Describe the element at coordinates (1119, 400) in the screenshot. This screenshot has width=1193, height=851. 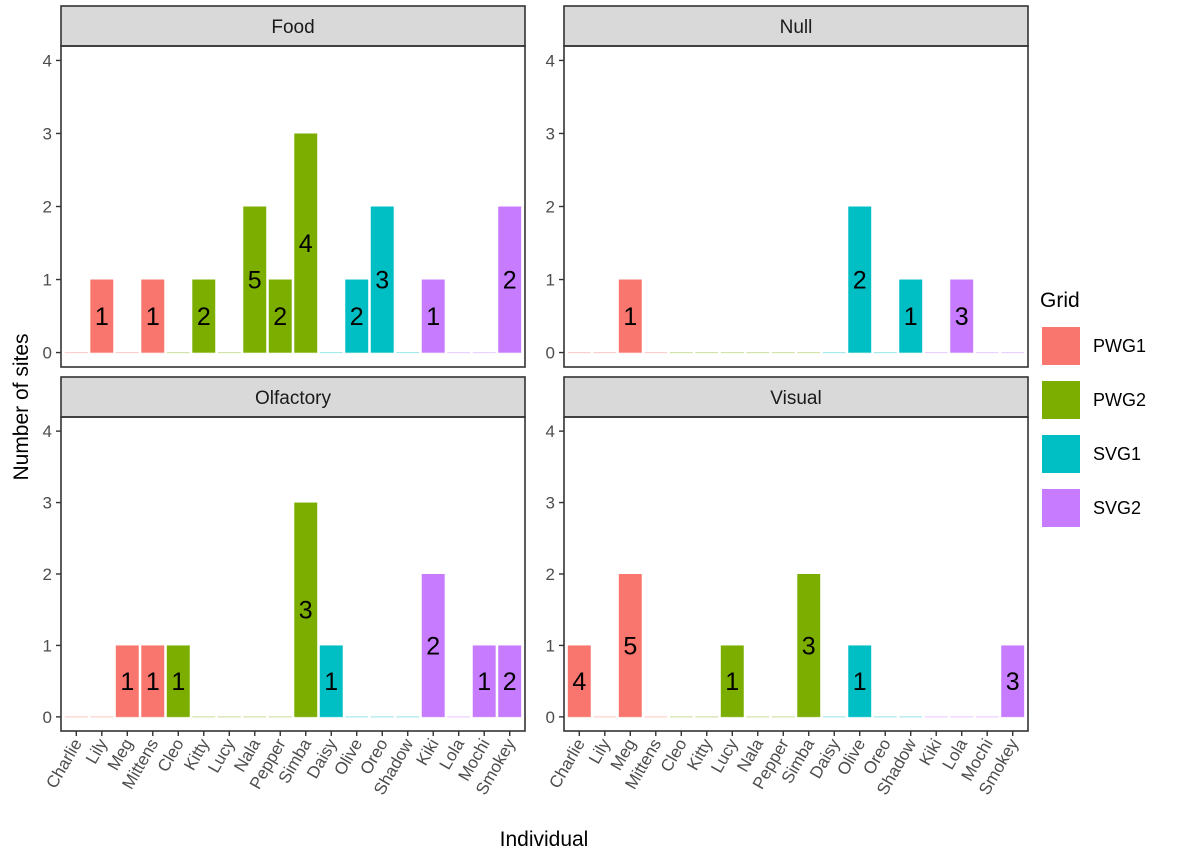
I see `legend-label: PWG2` at that location.